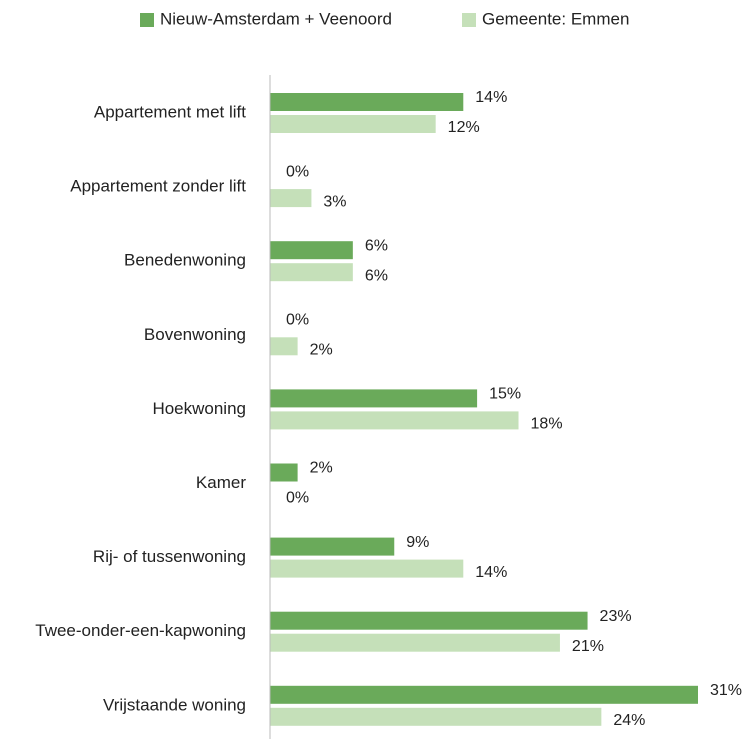  Describe the element at coordinates (170, 111) in the screenshot. I see `category-label: Appartement met lift` at that location.